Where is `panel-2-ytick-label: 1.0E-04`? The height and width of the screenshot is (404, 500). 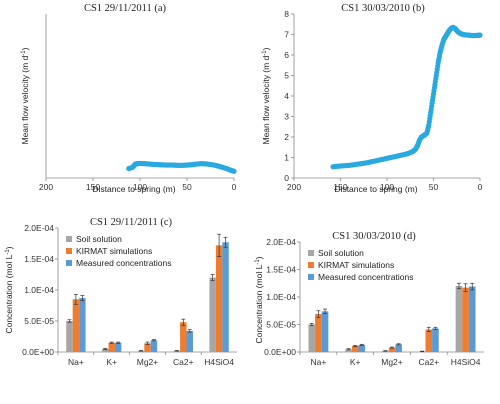 panel-2-ytick-label: 1.0E-04 is located at coordinates (39, 290).